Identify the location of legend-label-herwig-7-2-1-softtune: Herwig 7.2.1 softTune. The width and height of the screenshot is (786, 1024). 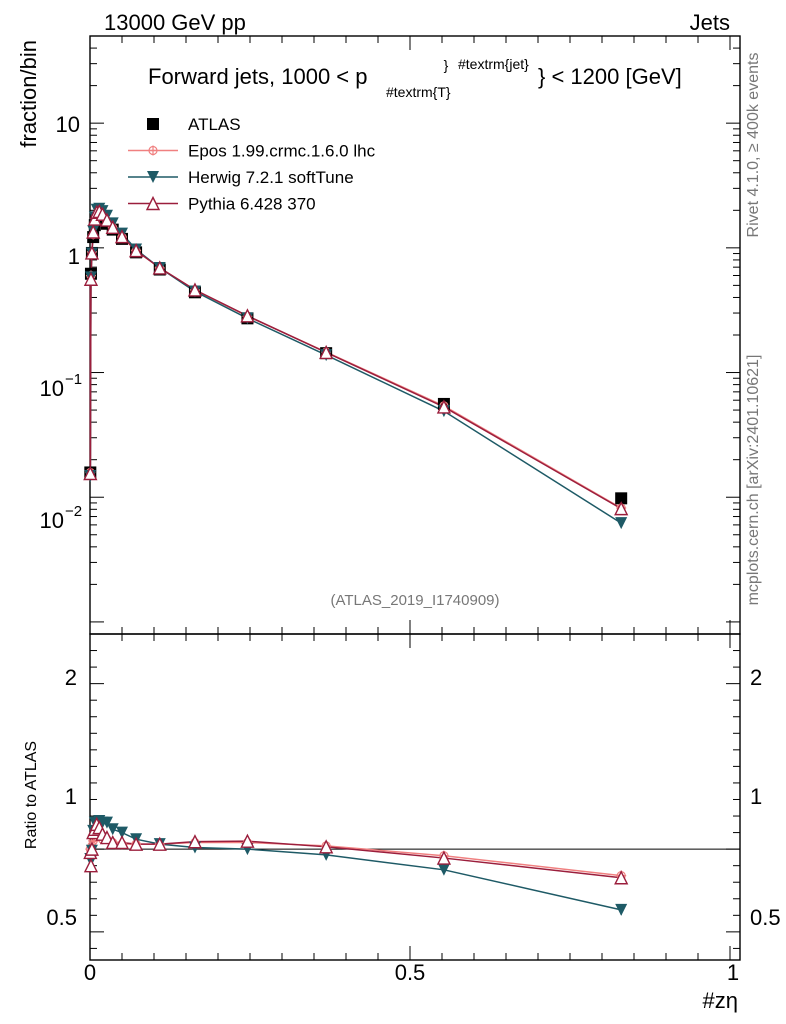
(271, 177).